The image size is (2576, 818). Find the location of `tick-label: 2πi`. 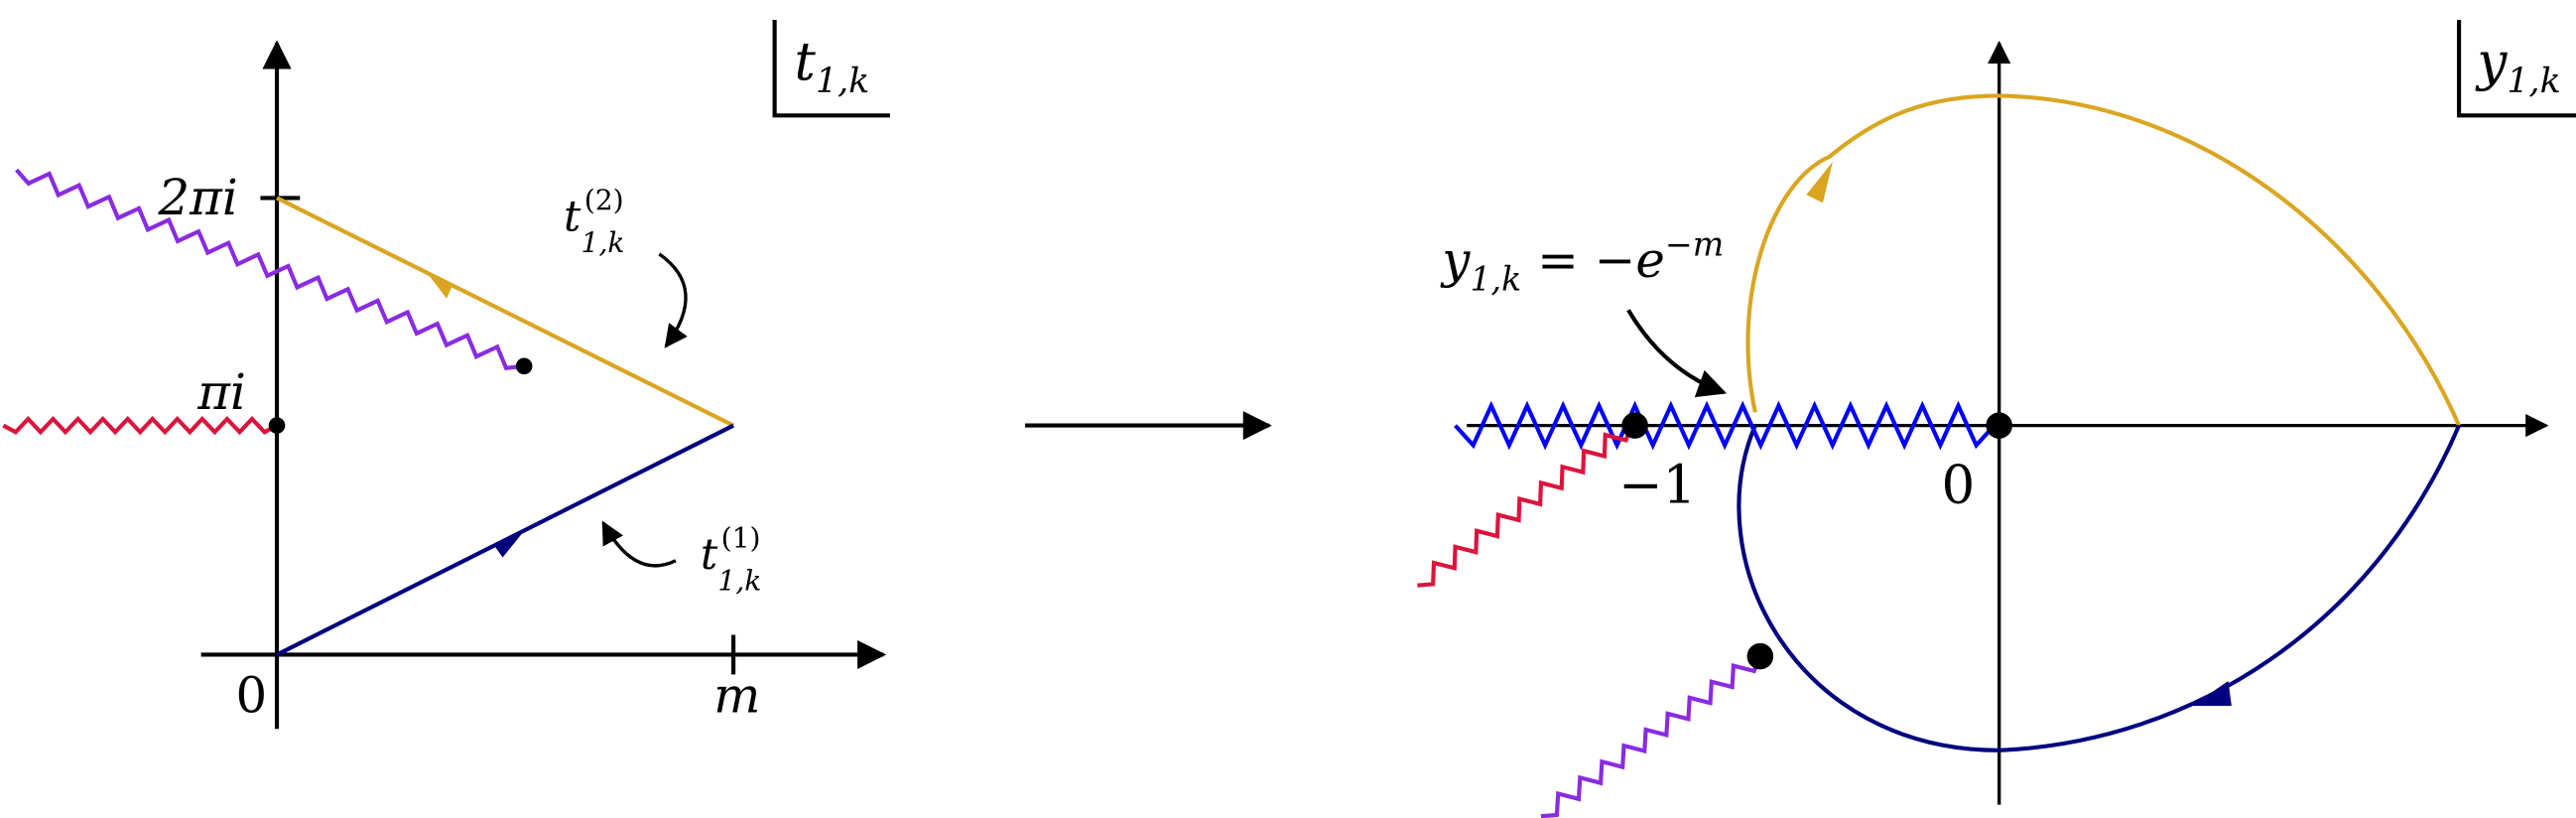

tick-label: 2πi is located at coordinates (197, 197).